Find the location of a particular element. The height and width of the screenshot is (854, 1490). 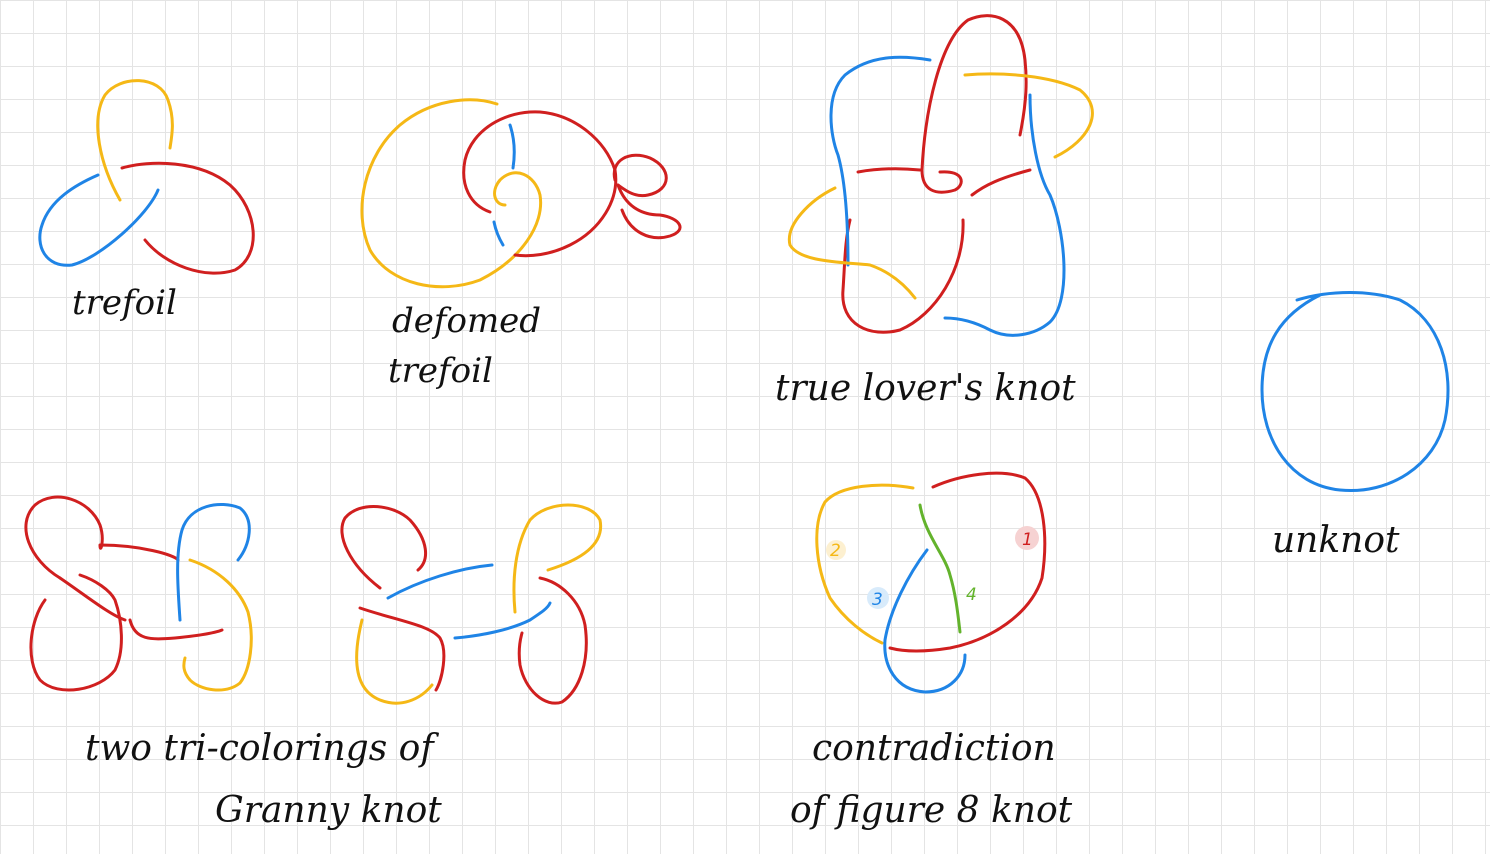

figure8-label-line2: of figure 8 knot is located at coordinates (931, 810).